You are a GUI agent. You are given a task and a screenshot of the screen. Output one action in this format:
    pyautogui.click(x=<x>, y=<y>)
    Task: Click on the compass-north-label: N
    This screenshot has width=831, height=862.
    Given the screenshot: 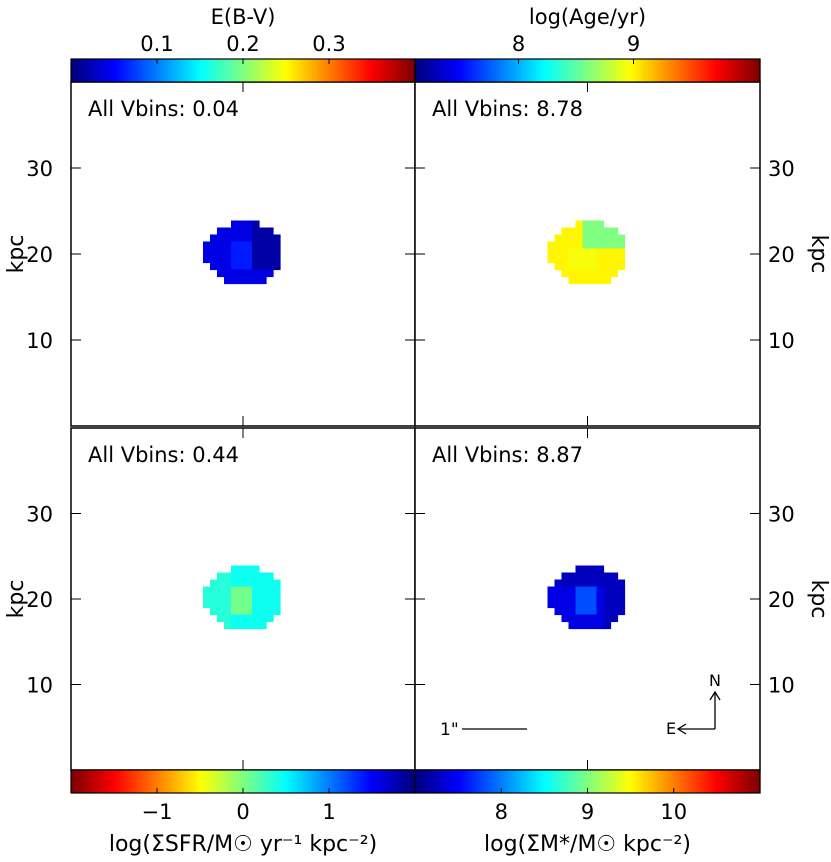 What is the action you would take?
    pyautogui.click(x=715, y=680)
    